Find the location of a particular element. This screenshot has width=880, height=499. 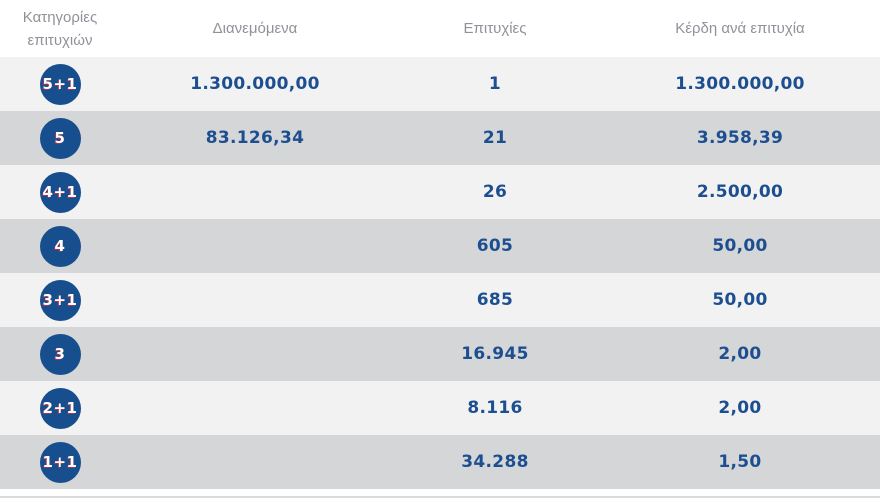

header-distributed: Διανεμόμενα is located at coordinates (255, 28).